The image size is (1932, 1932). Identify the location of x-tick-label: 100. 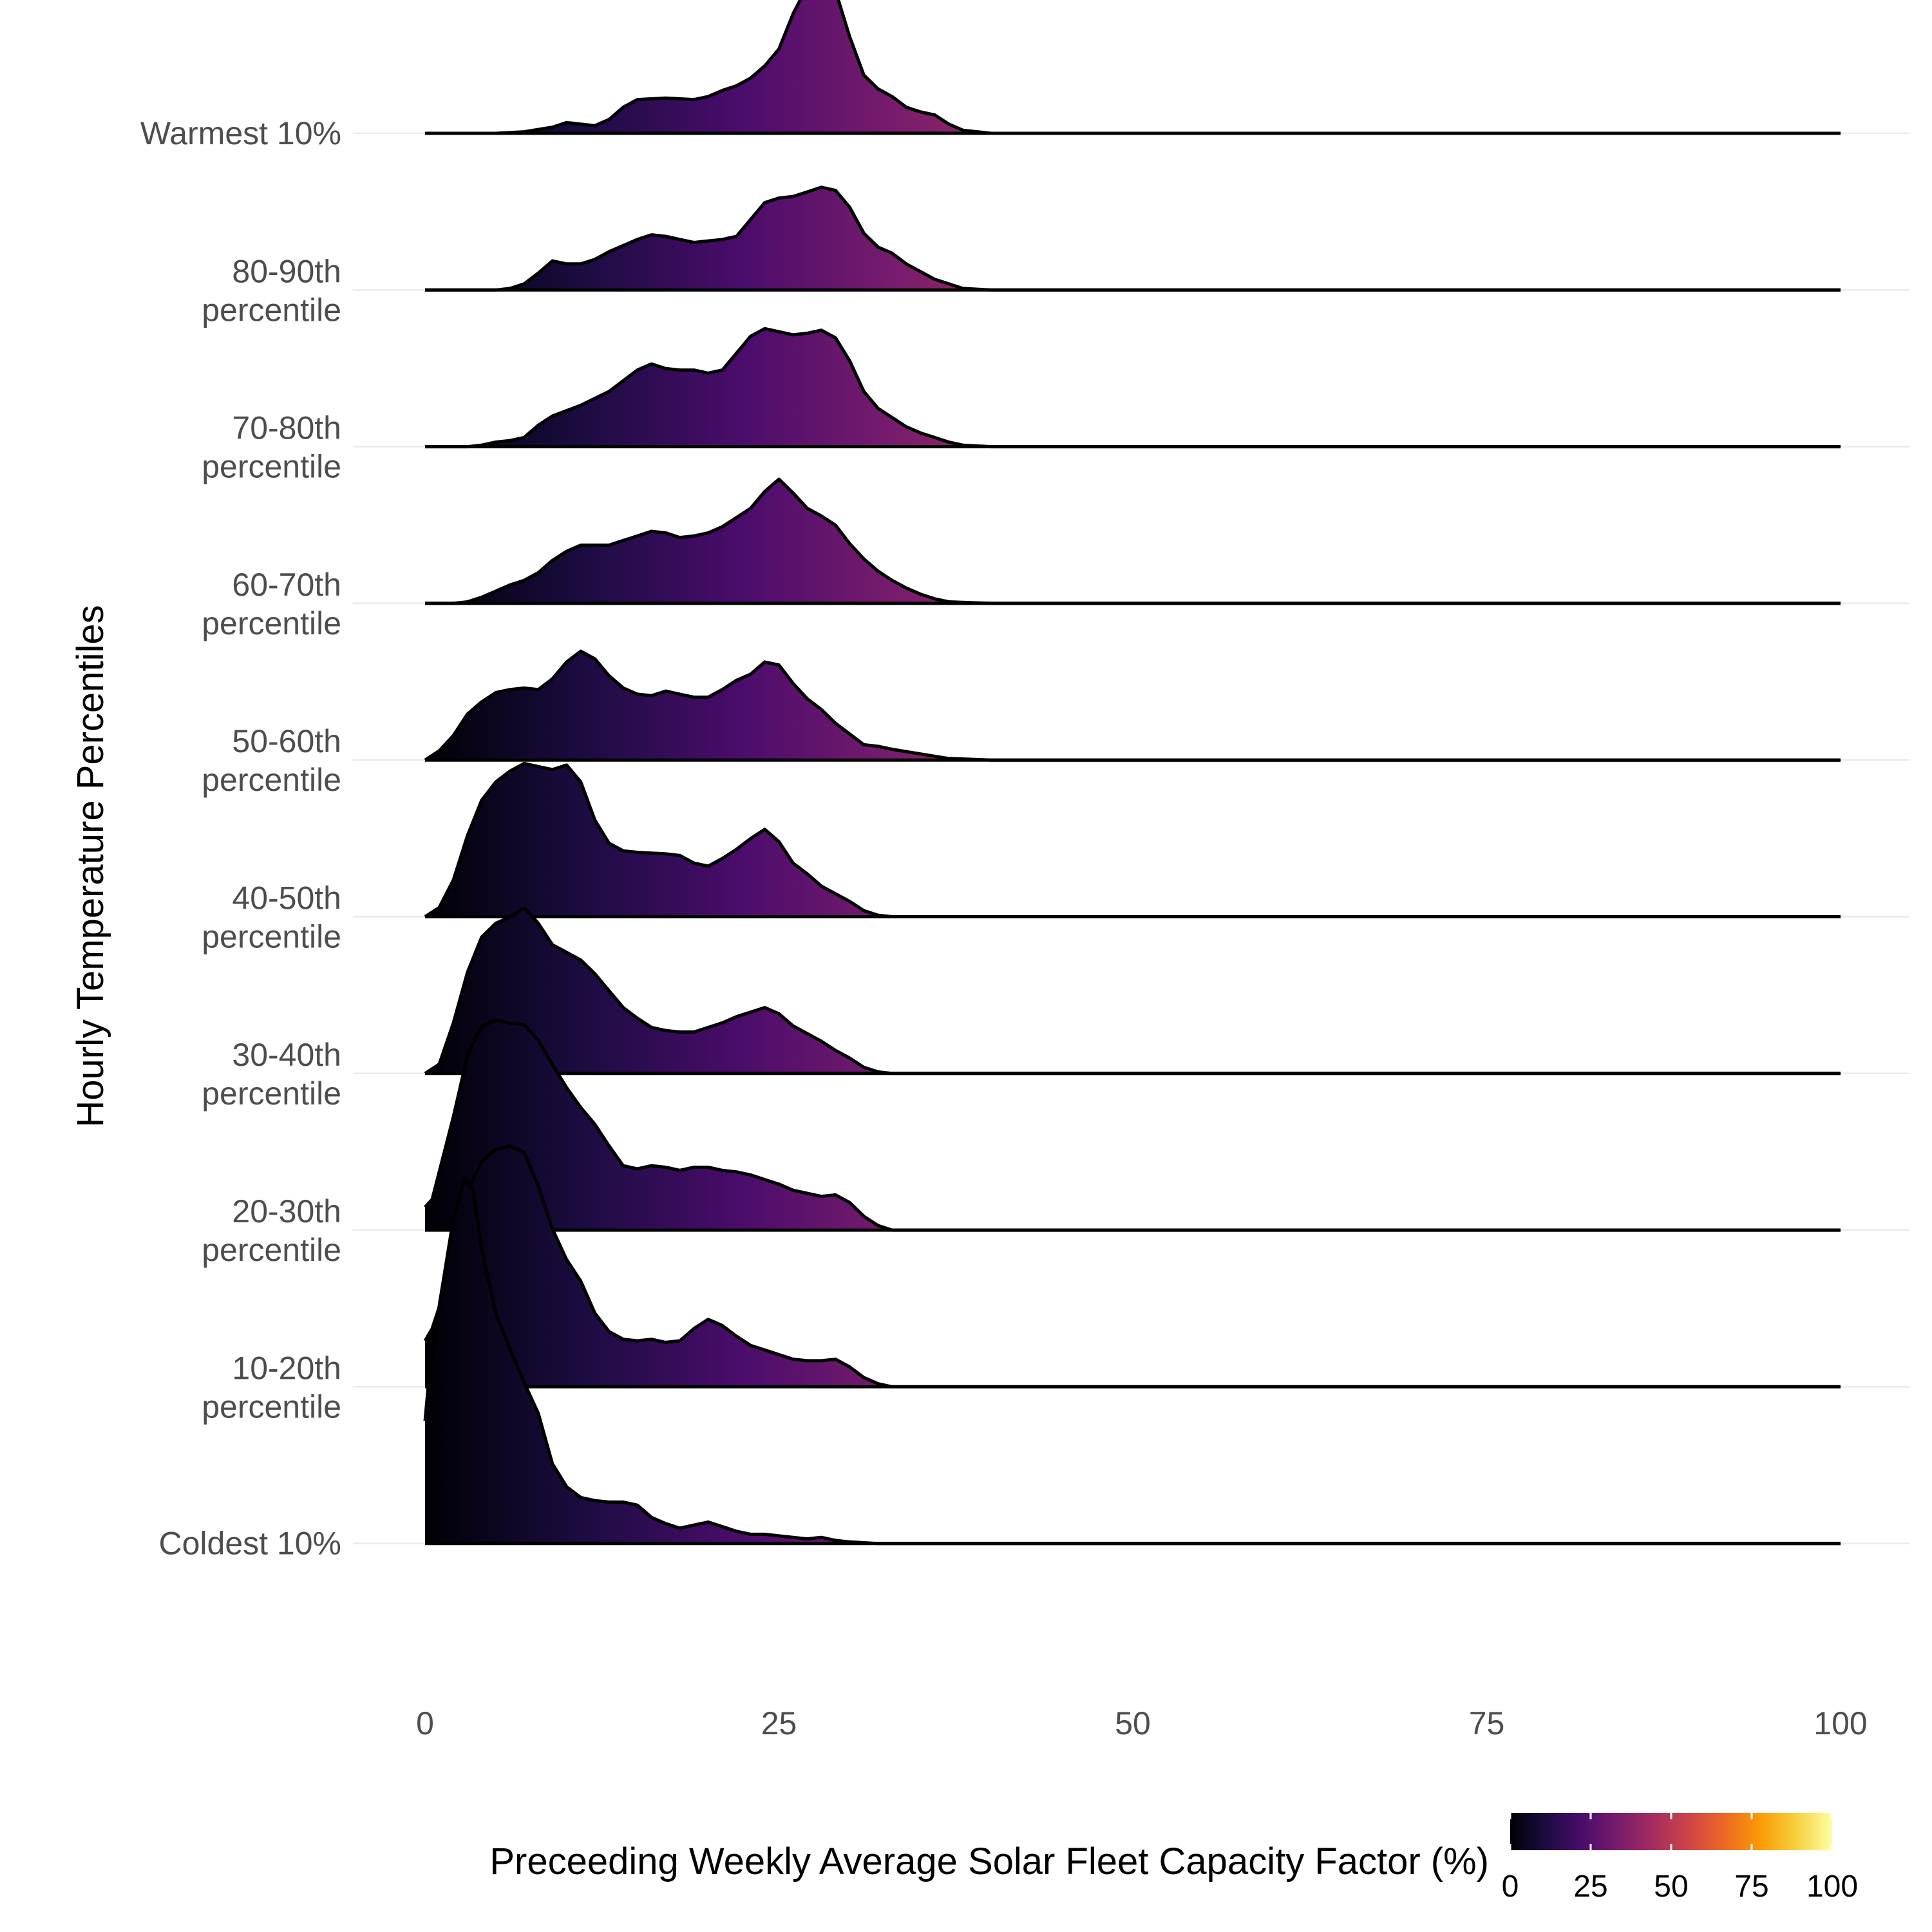
(1841, 1723).